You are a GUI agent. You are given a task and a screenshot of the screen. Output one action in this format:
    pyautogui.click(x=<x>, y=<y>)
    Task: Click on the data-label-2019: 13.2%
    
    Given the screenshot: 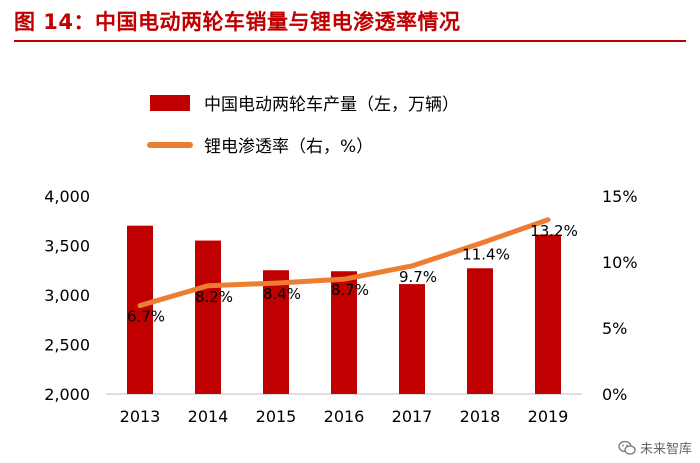 What is the action you would take?
    pyautogui.click(x=554, y=231)
    